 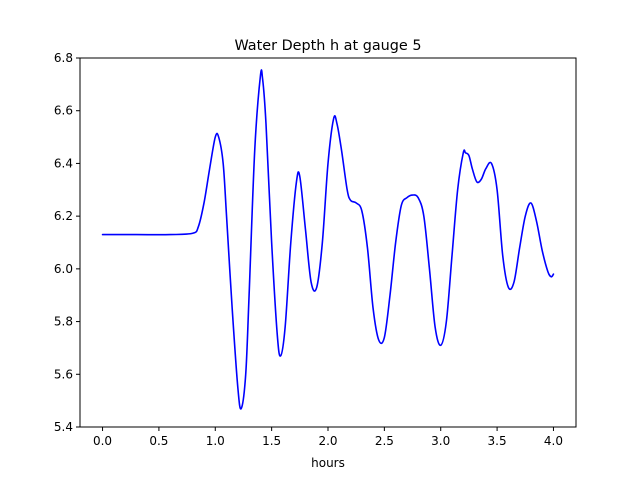 What do you see at coordinates (497, 441) in the screenshot?
I see `x-tick-label: 3.5` at bounding box center [497, 441].